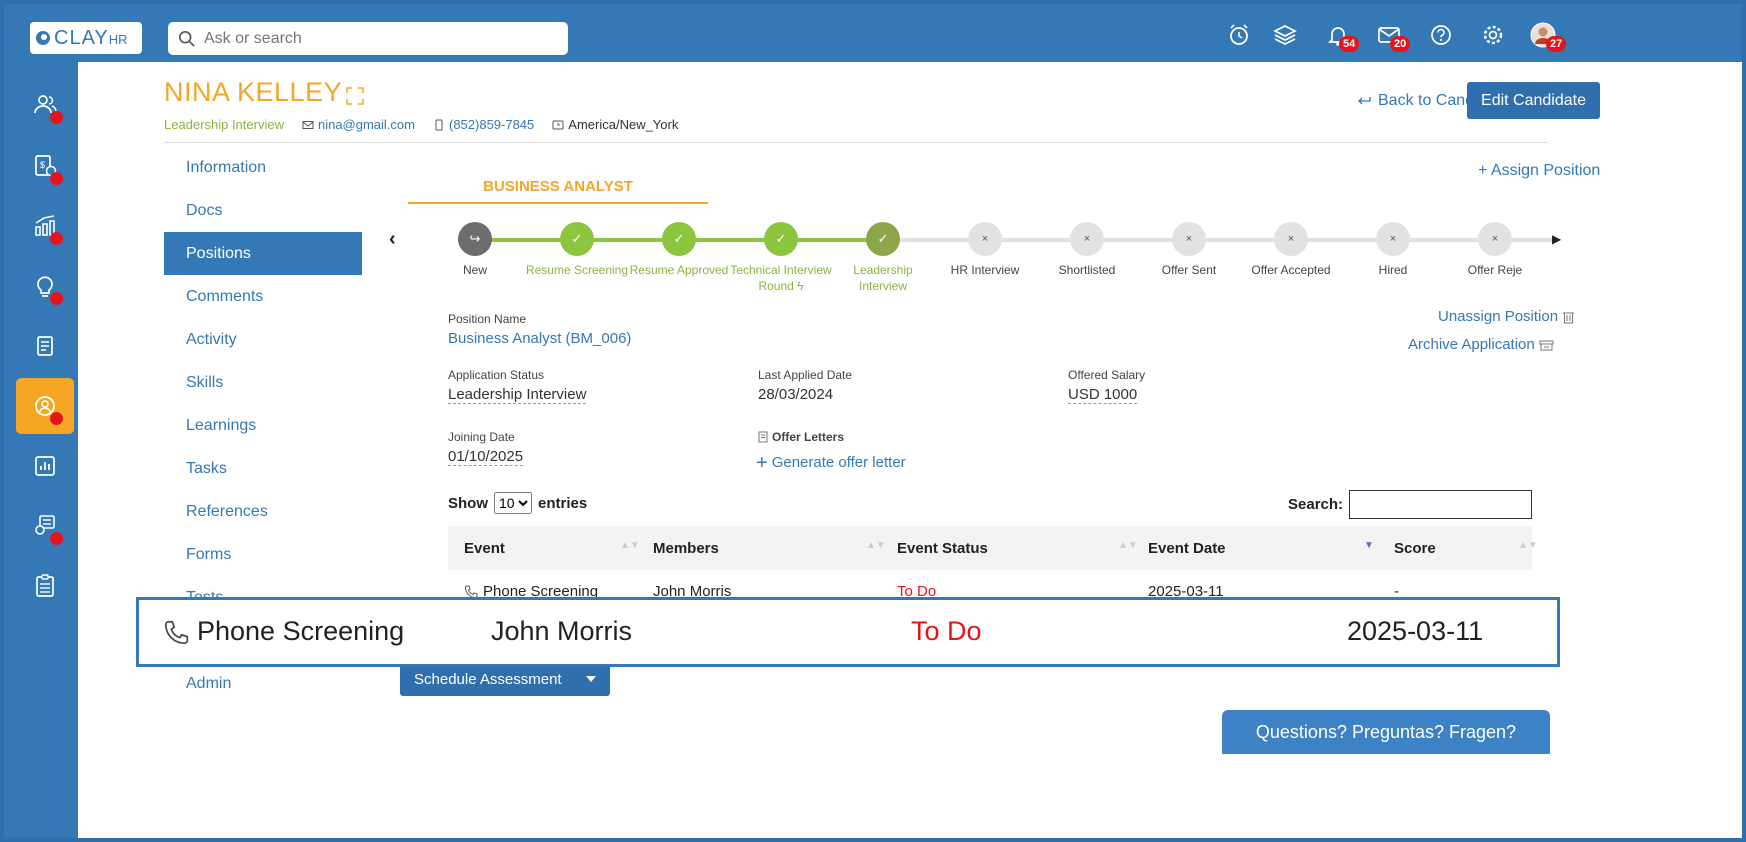  What do you see at coordinates (496, 375) in the screenshot?
I see `application-status-label: Application Status` at bounding box center [496, 375].